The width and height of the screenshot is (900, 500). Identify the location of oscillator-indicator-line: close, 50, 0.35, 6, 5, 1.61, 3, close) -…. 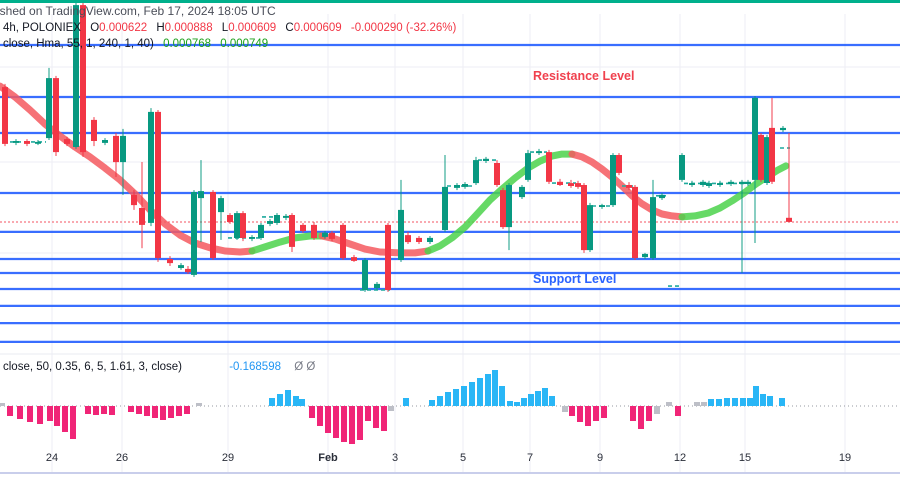
(159, 367).